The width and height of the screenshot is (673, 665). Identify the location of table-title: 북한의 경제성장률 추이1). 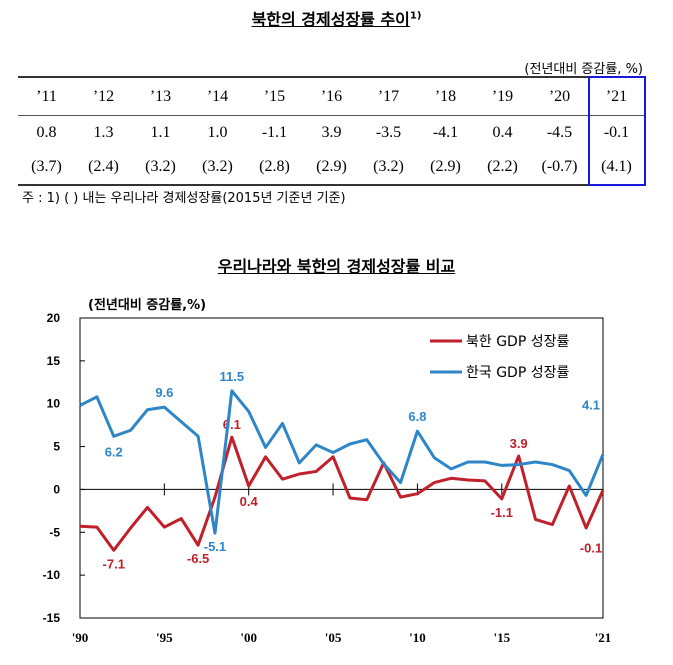
(336, 18).